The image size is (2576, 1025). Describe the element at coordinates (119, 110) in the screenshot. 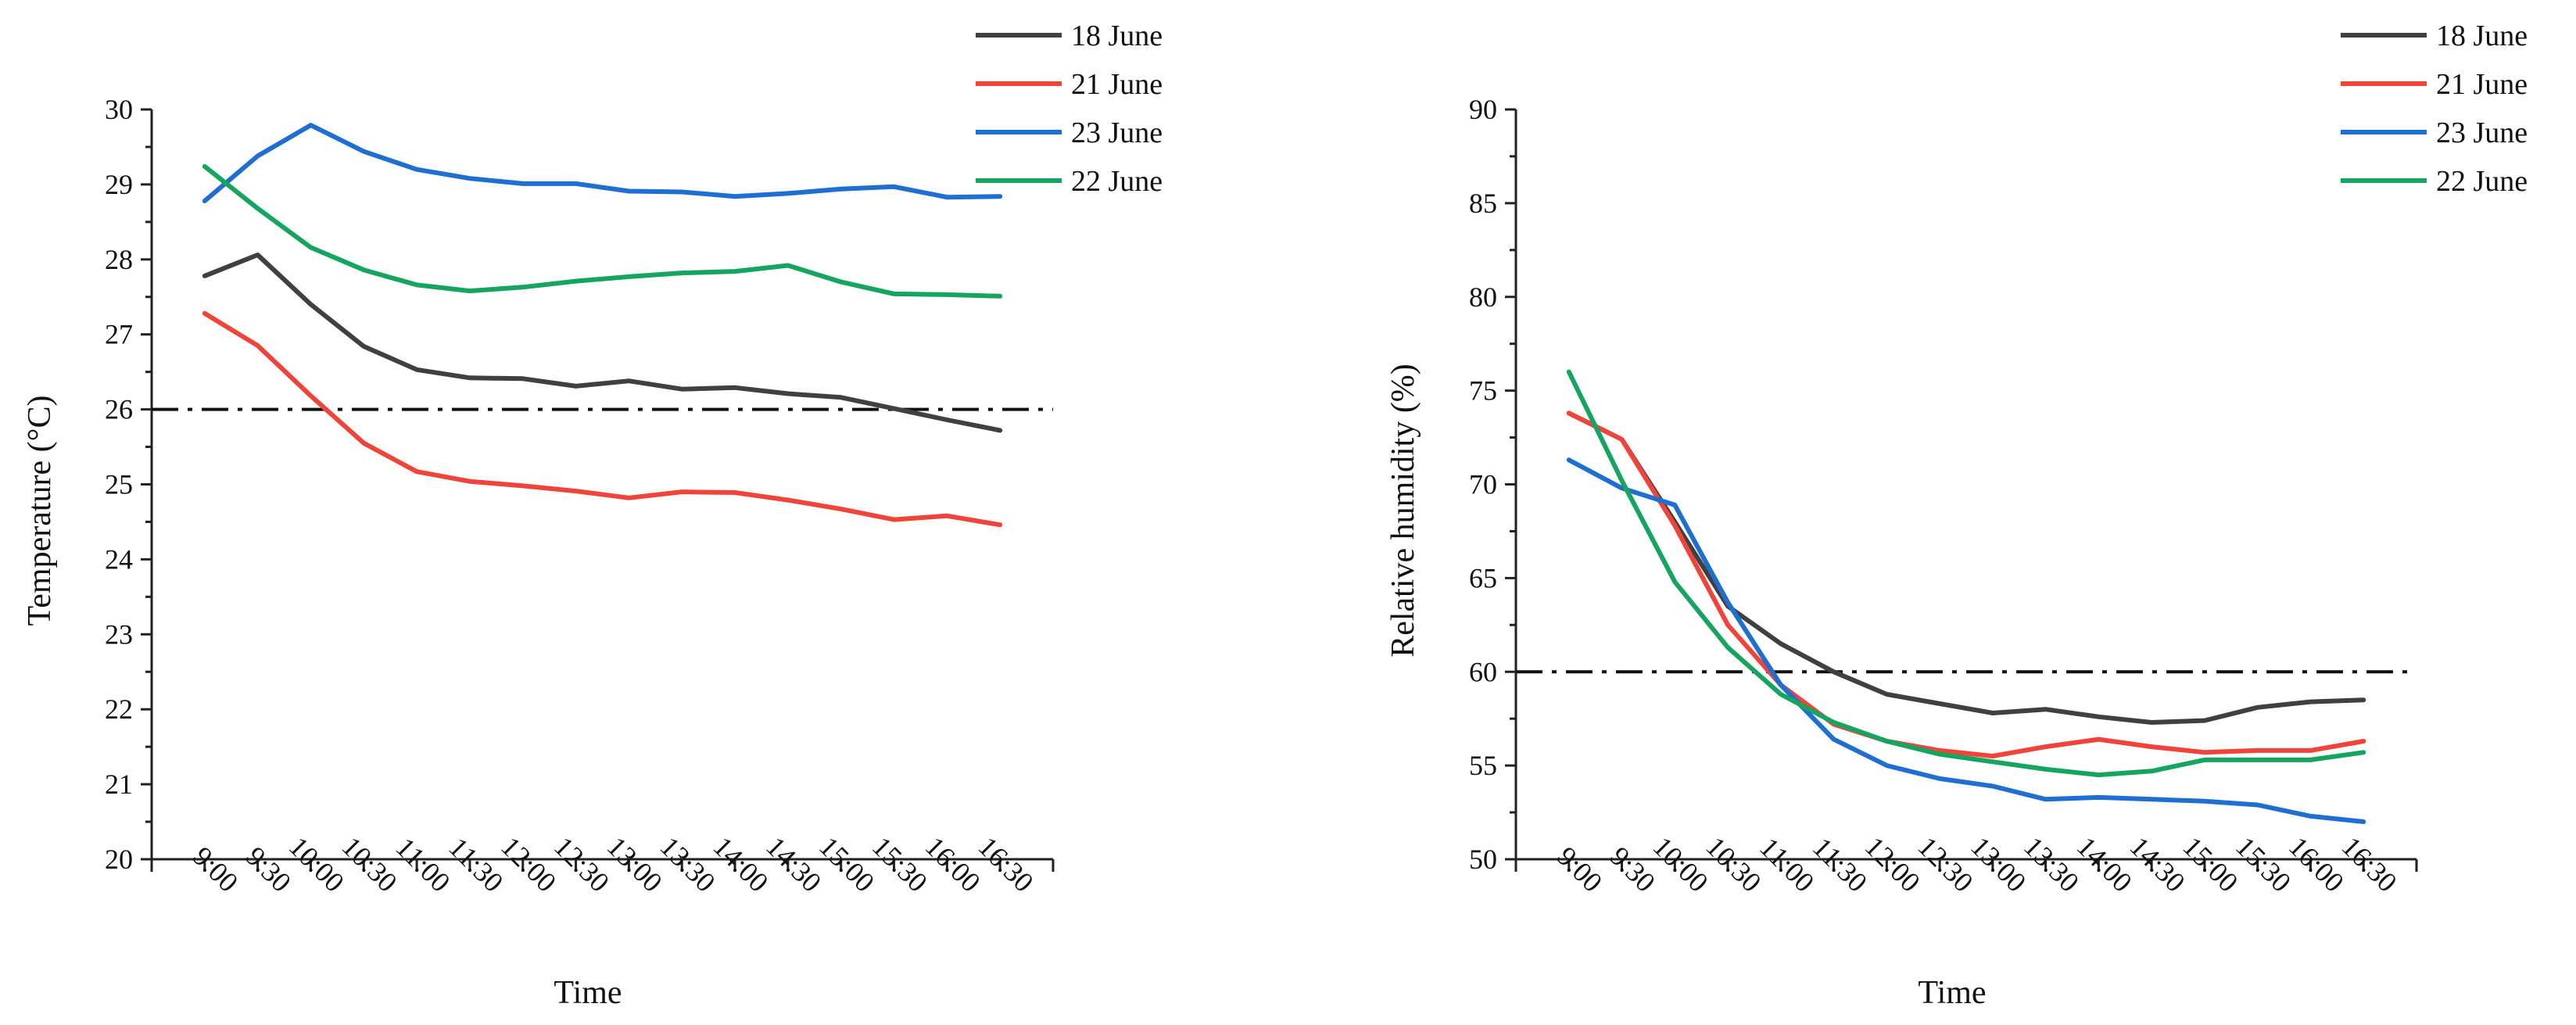

I see `temperature-y-tick-label: 30` at that location.